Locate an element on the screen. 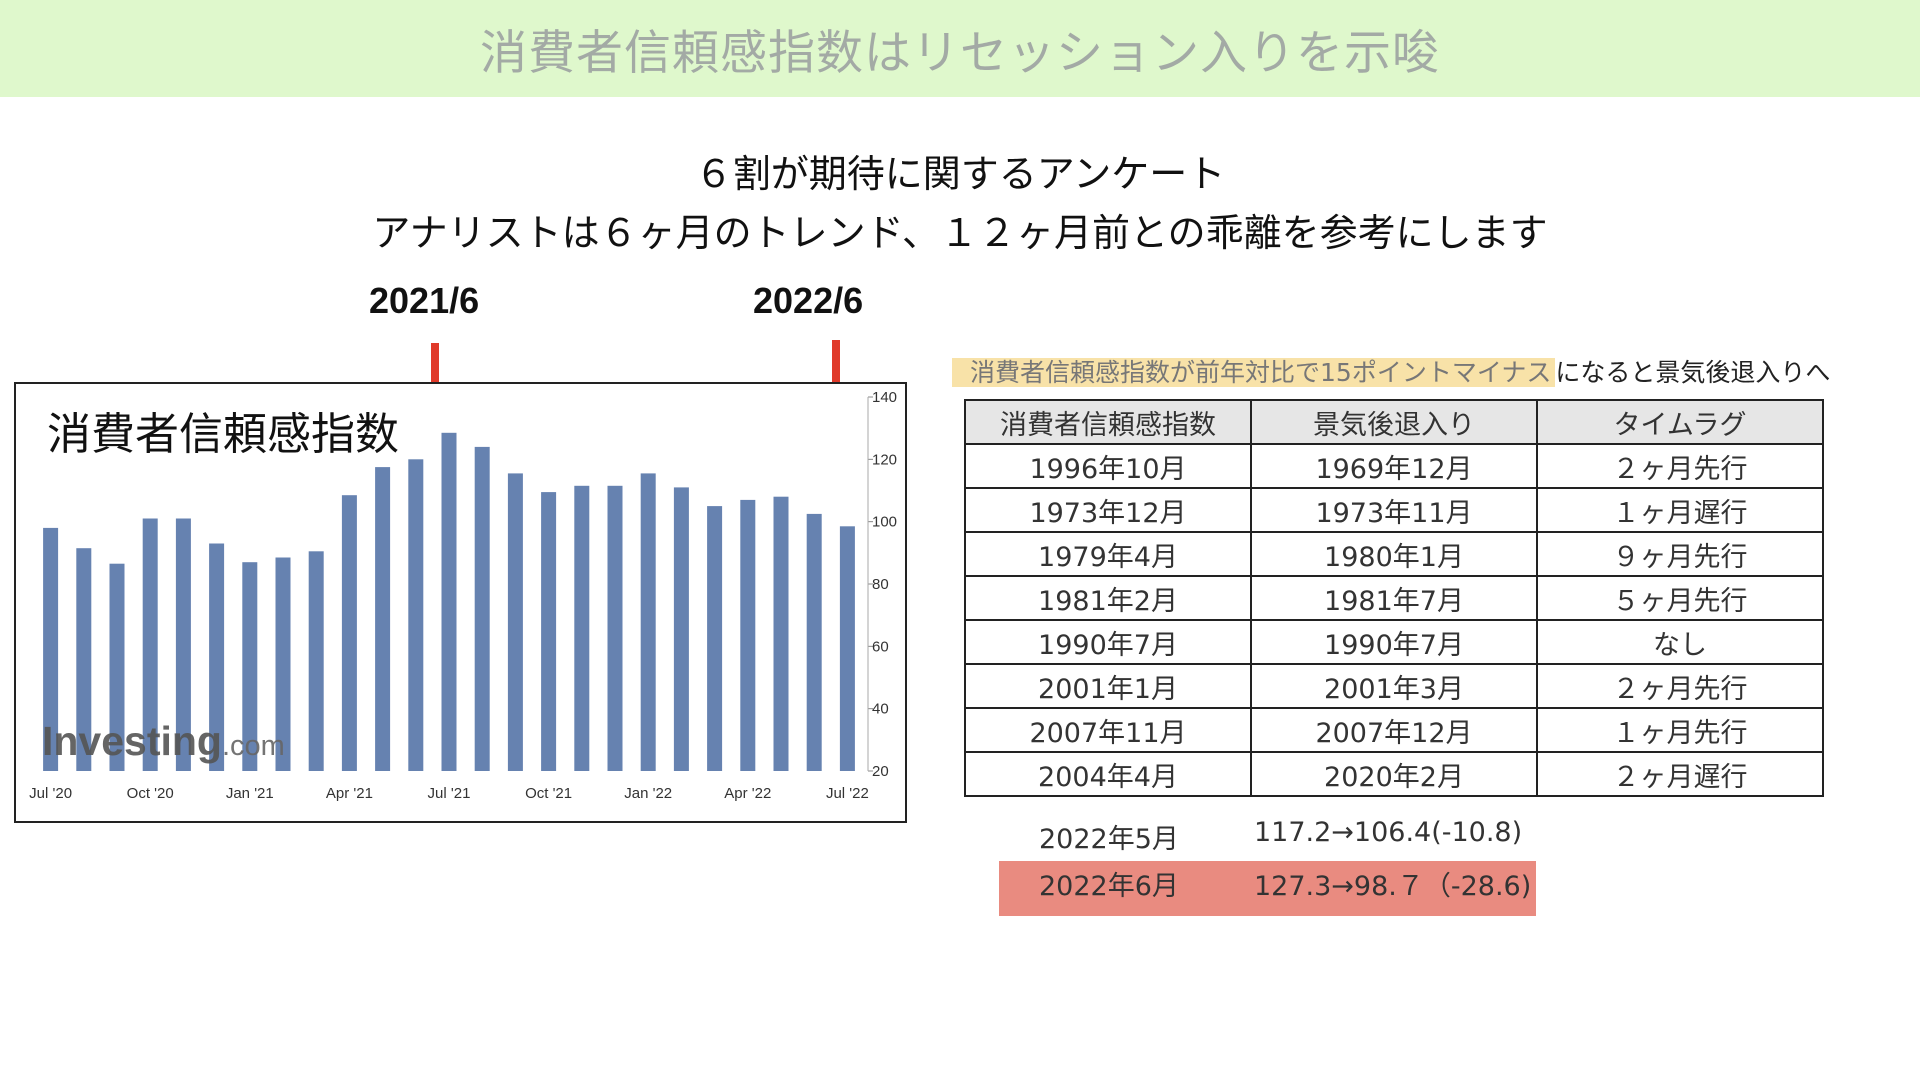 This screenshot has width=1920, height=1080. table-row: 1996年10月 1969年12月 ２ヶ月先行 is located at coordinates (1394, 466).